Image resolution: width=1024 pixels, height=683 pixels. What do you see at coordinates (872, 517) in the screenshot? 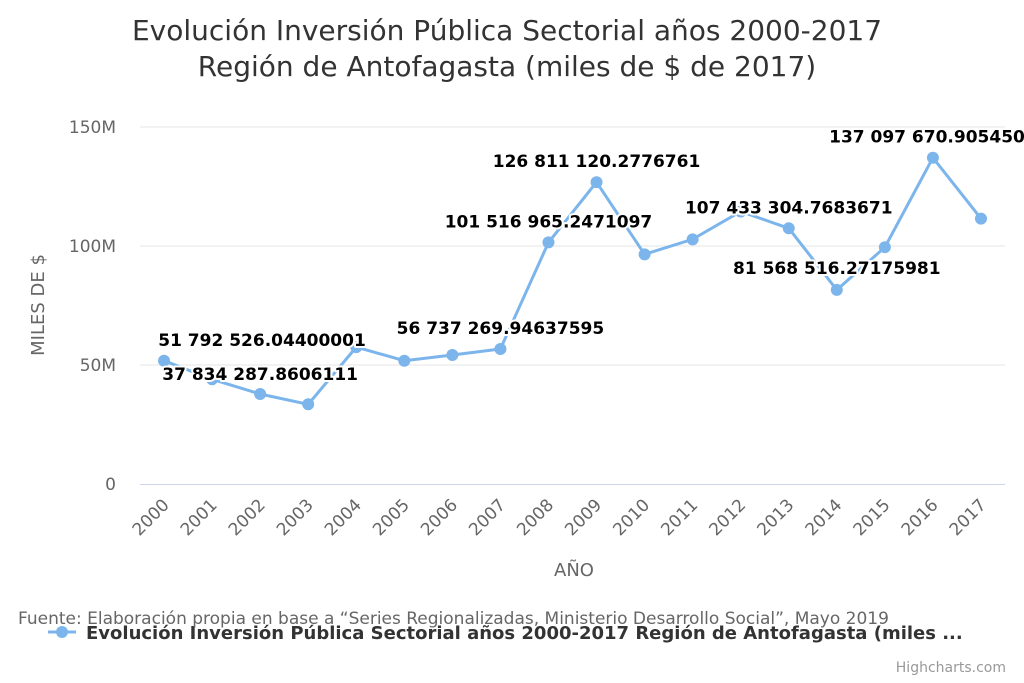
I see `x-tick-label: 2015` at bounding box center [872, 517].